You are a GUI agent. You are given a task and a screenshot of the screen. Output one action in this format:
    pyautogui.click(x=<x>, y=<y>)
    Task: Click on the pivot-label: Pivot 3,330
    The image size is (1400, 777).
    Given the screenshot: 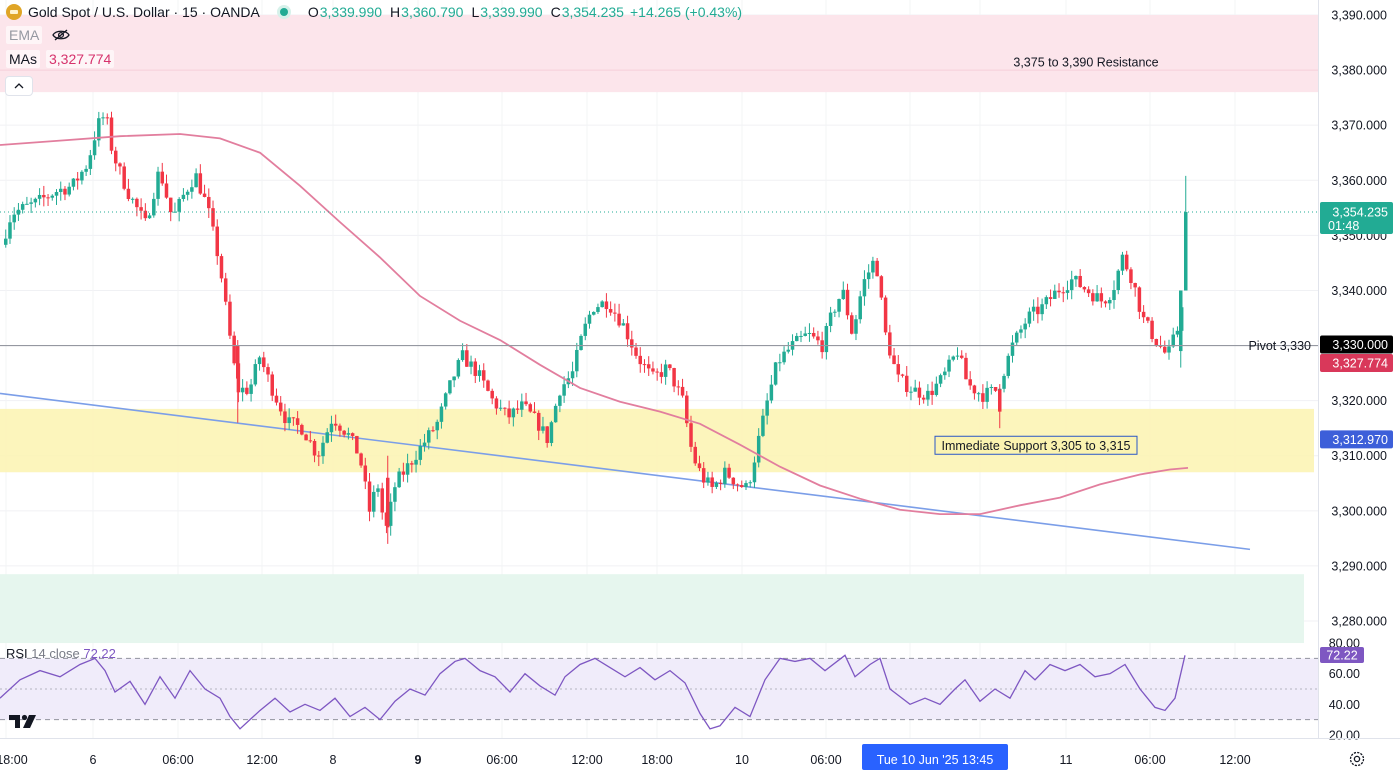 What is the action you would take?
    pyautogui.click(x=1279, y=346)
    